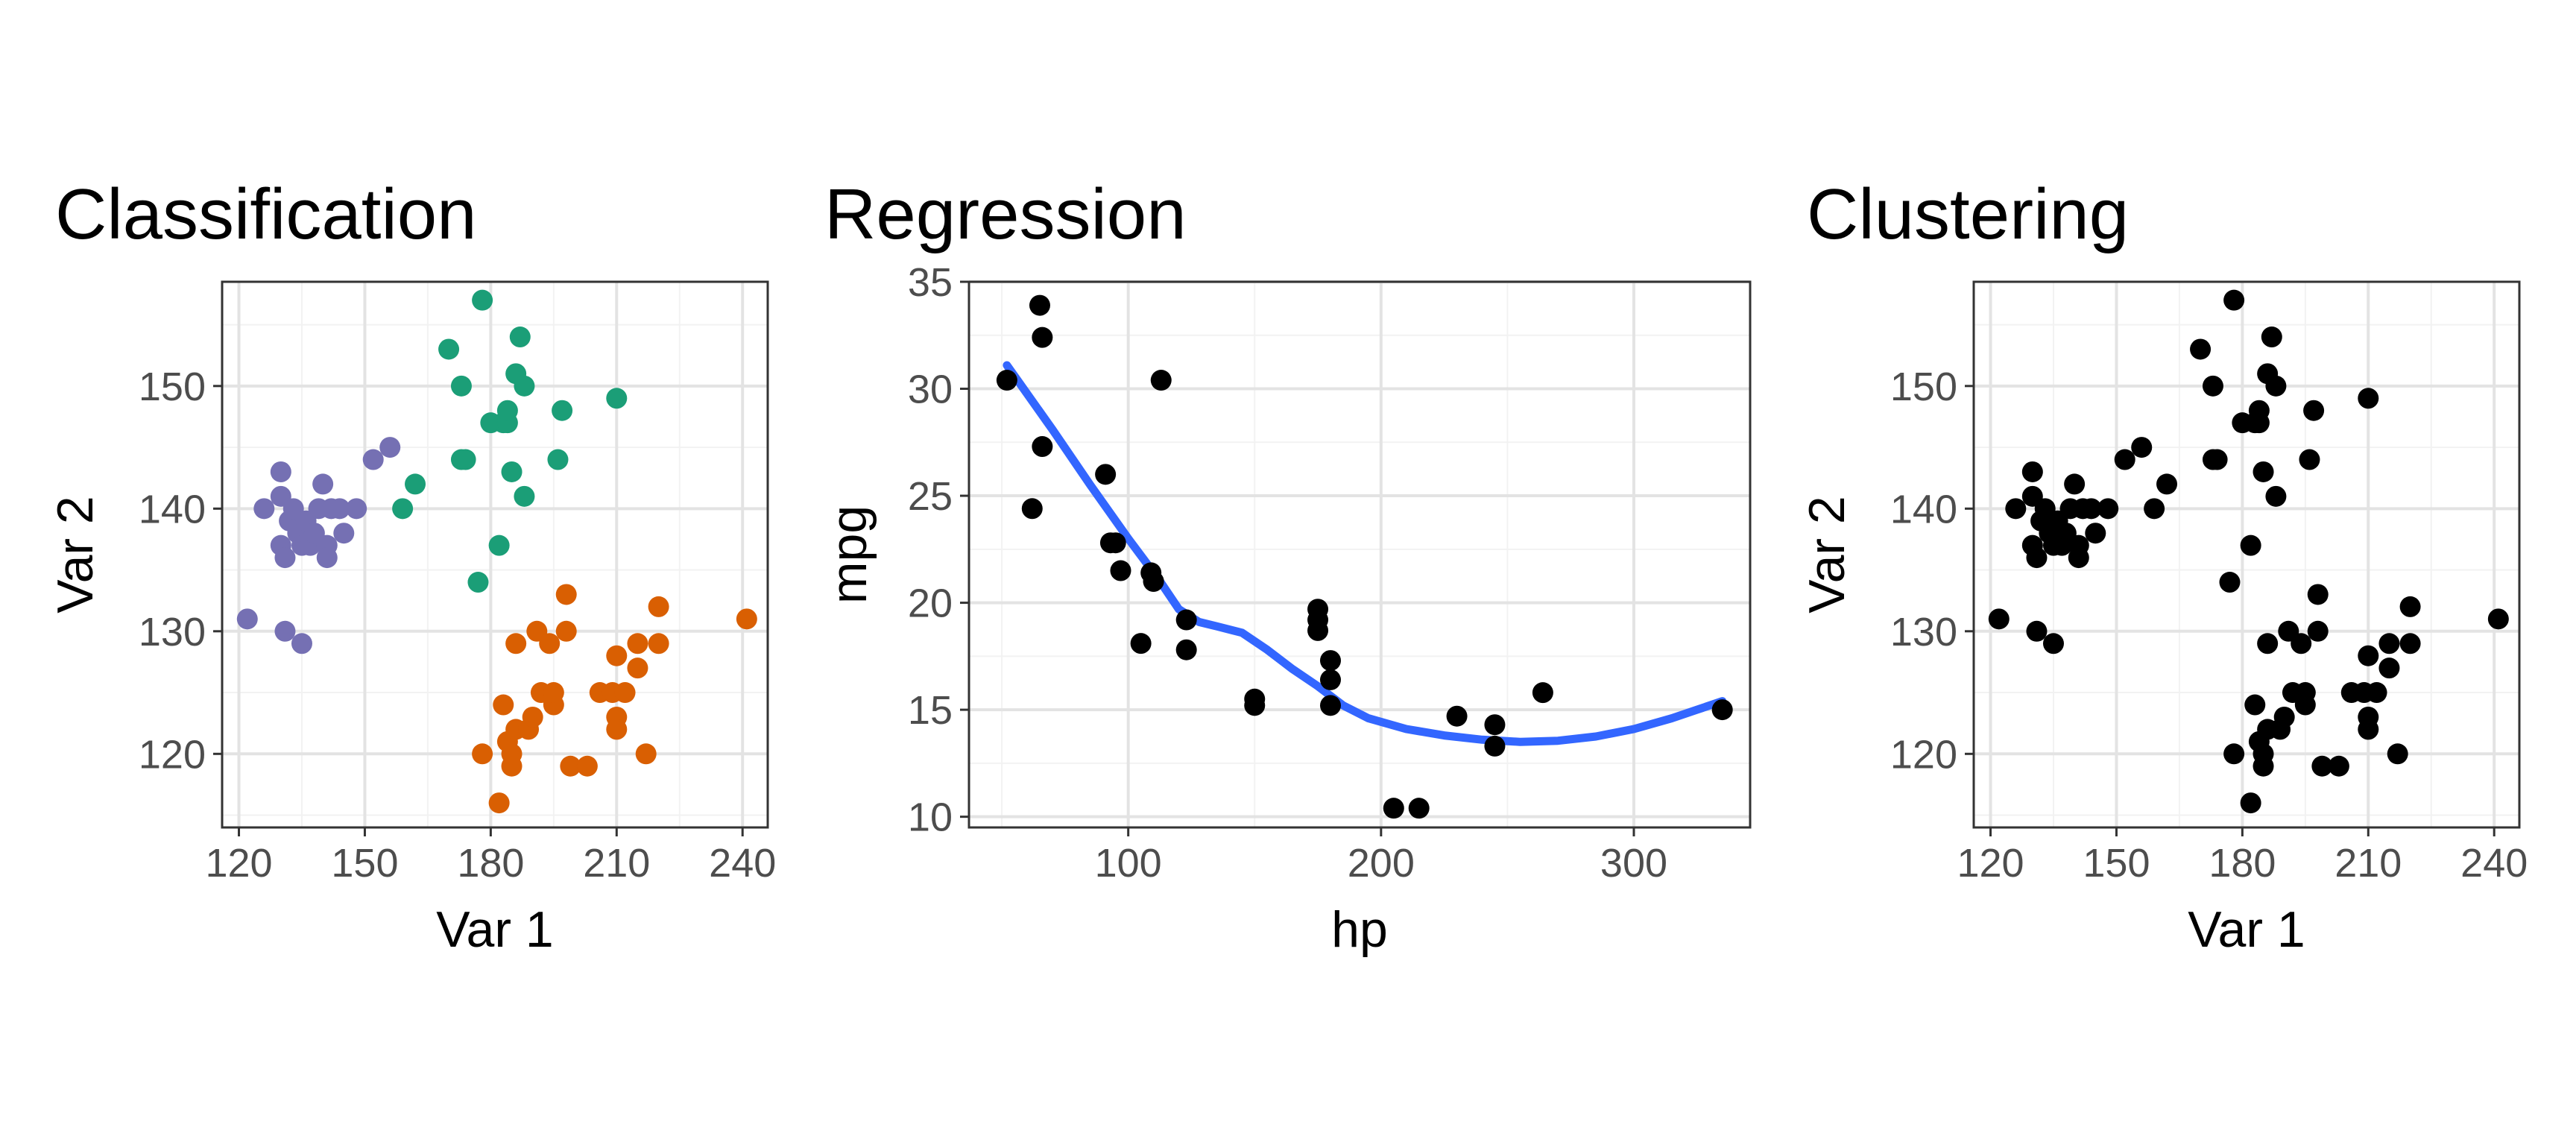 This screenshot has width=2576, height=1145. Describe the element at coordinates (938, 550) in the screenshot. I see `regression-y-axis: 10 15 20 25 30 35` at that location.